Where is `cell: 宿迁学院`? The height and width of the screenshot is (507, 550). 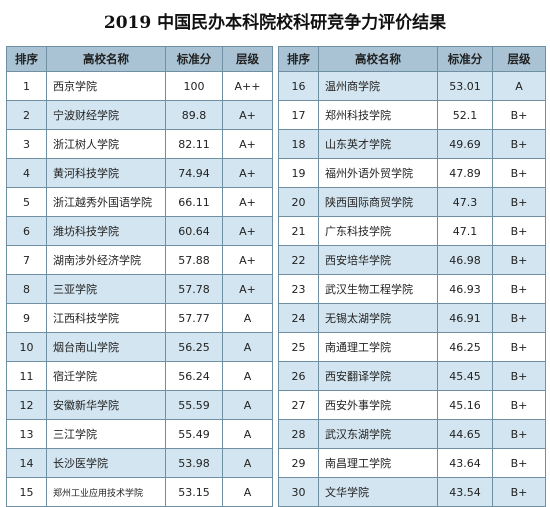
cell: 宿迁学院 is located at coordinates (106, 376).